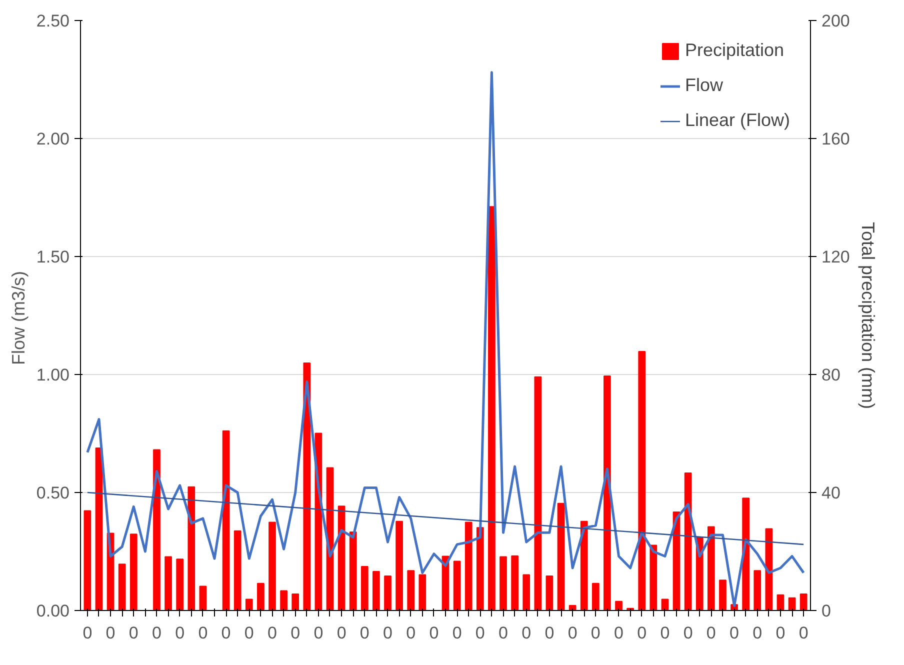 This screenshot has width=904, height=665. I want to click on y-tick-label: 0.00, so click(53, 611).